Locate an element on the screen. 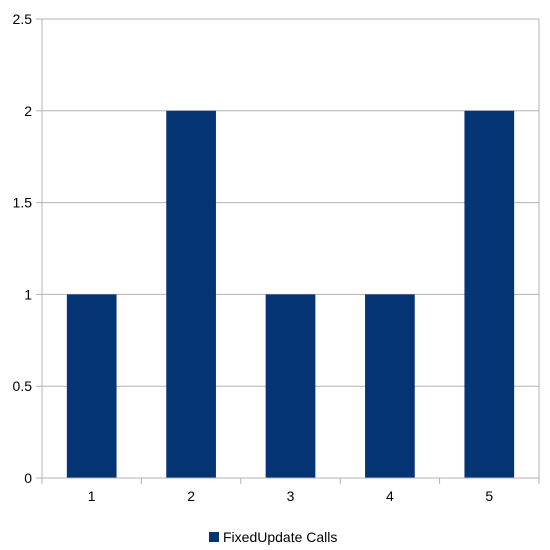 This screenshot has height=550, width=550. x-tick-label: 4 is located at coordinates (390, 496).